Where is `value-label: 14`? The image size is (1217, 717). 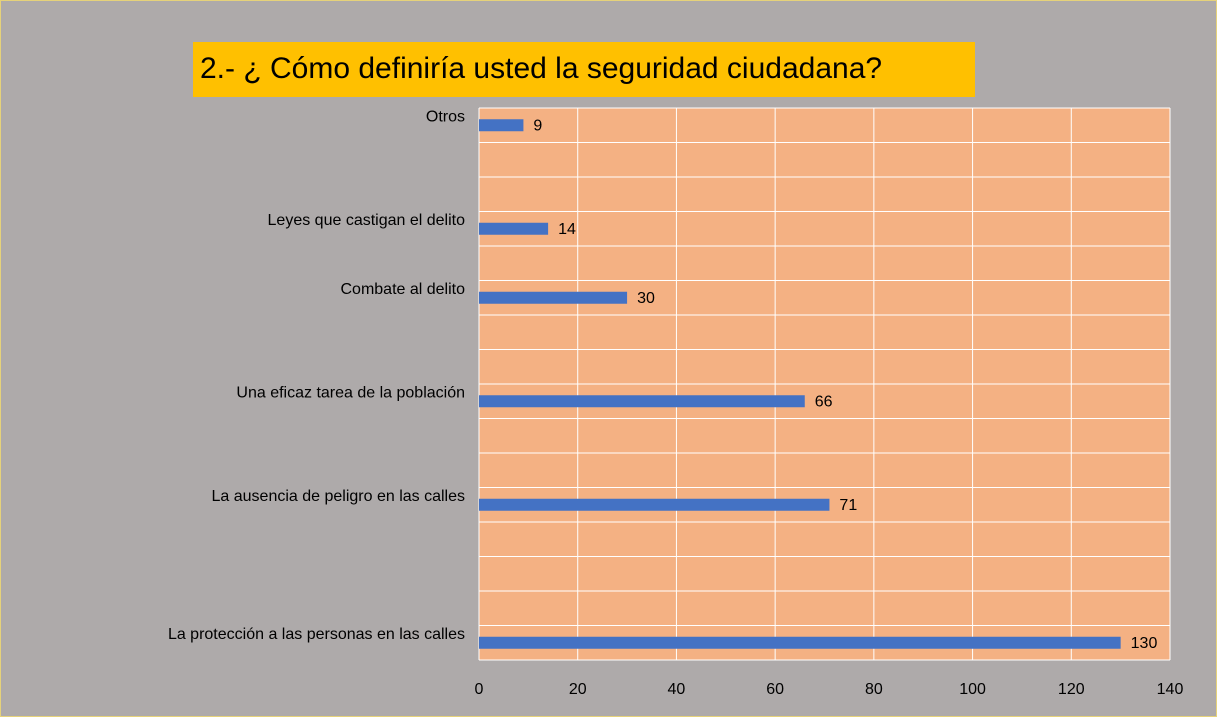 value-label: 14 is located at coordinates (567, 229).